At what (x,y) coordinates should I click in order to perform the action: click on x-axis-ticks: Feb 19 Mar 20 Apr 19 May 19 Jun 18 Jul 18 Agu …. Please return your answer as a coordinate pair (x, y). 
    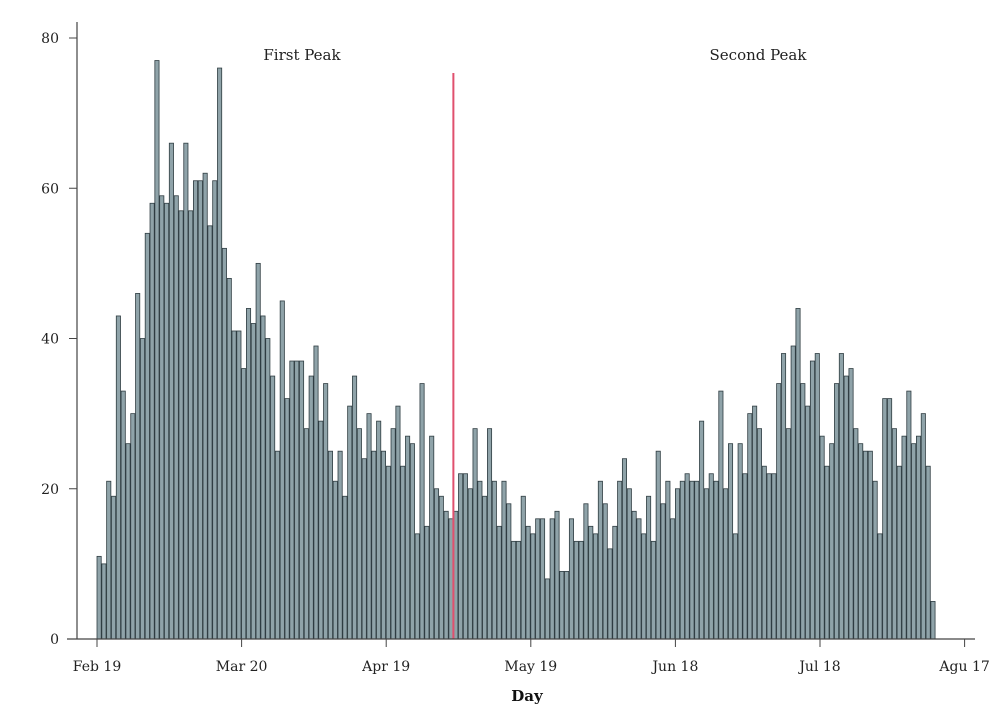
    Looking at the image, I should click on (531, 657).